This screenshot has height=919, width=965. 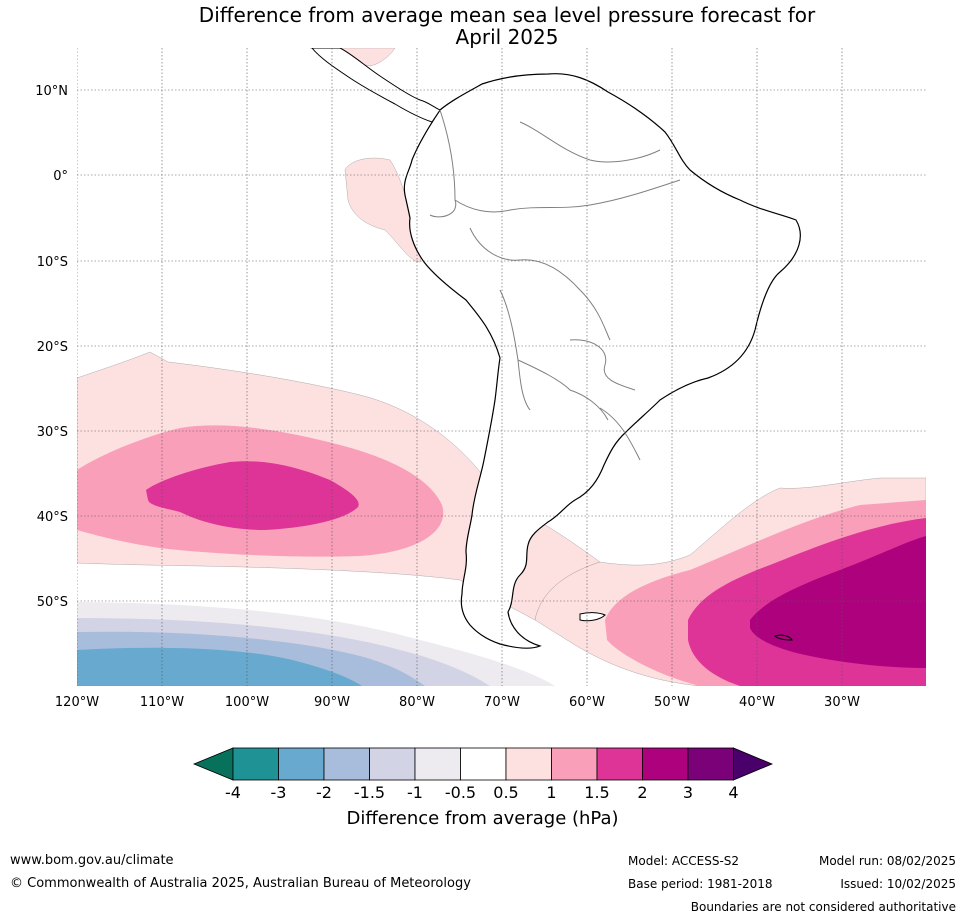 What do you see at coordinates (672, 702) in the screenshot?
I see `lon-label: 50°W` at bounding box center [672, 702].